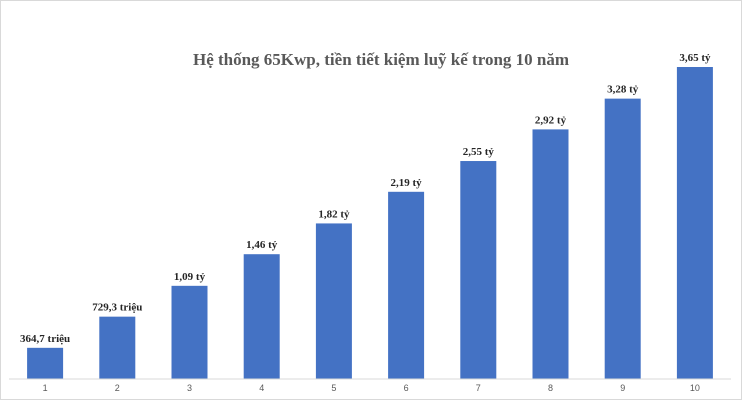 The height and width of the screenshot is (401, 742). Describe the element at coordinates (189, 388) in the screenshot. I see `x-tick-3: 3` at that location.